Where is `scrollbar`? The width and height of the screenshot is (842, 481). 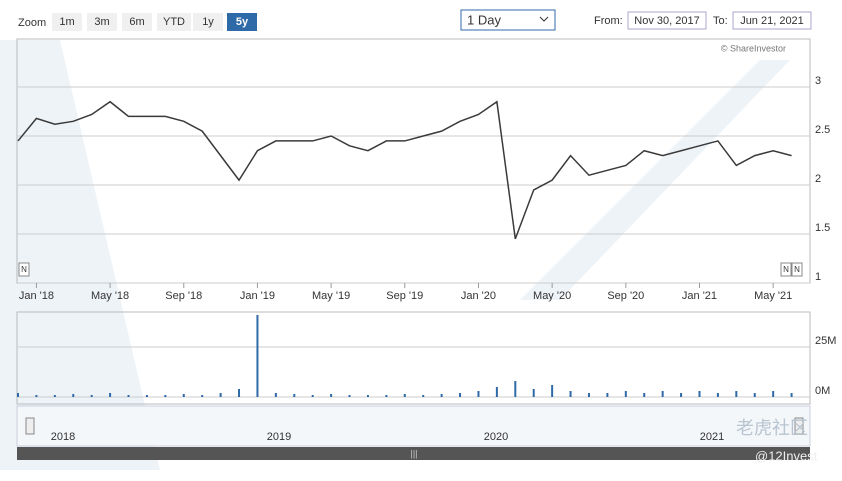
scrollbar is located at coordinates (413, 453).